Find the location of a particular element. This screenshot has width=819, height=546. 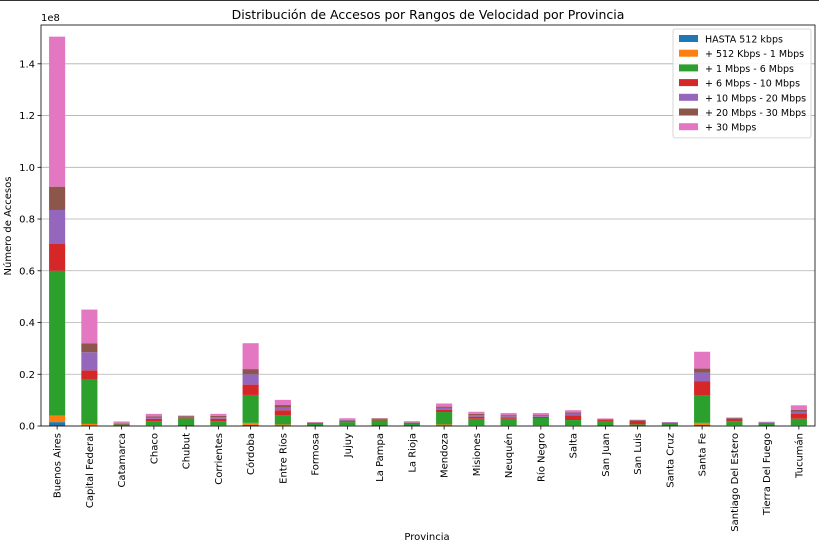

x-tick-label: Córdoba is located at coordinates (251, 454).